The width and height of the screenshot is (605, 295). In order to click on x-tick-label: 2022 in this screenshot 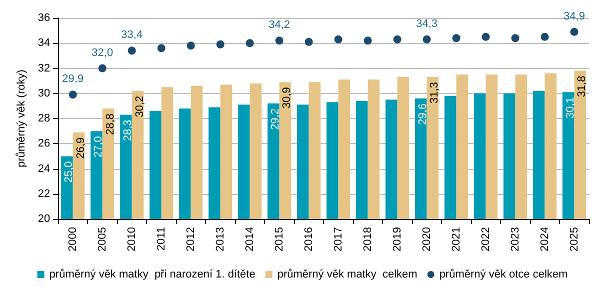, I will do `click(486, 239)`.